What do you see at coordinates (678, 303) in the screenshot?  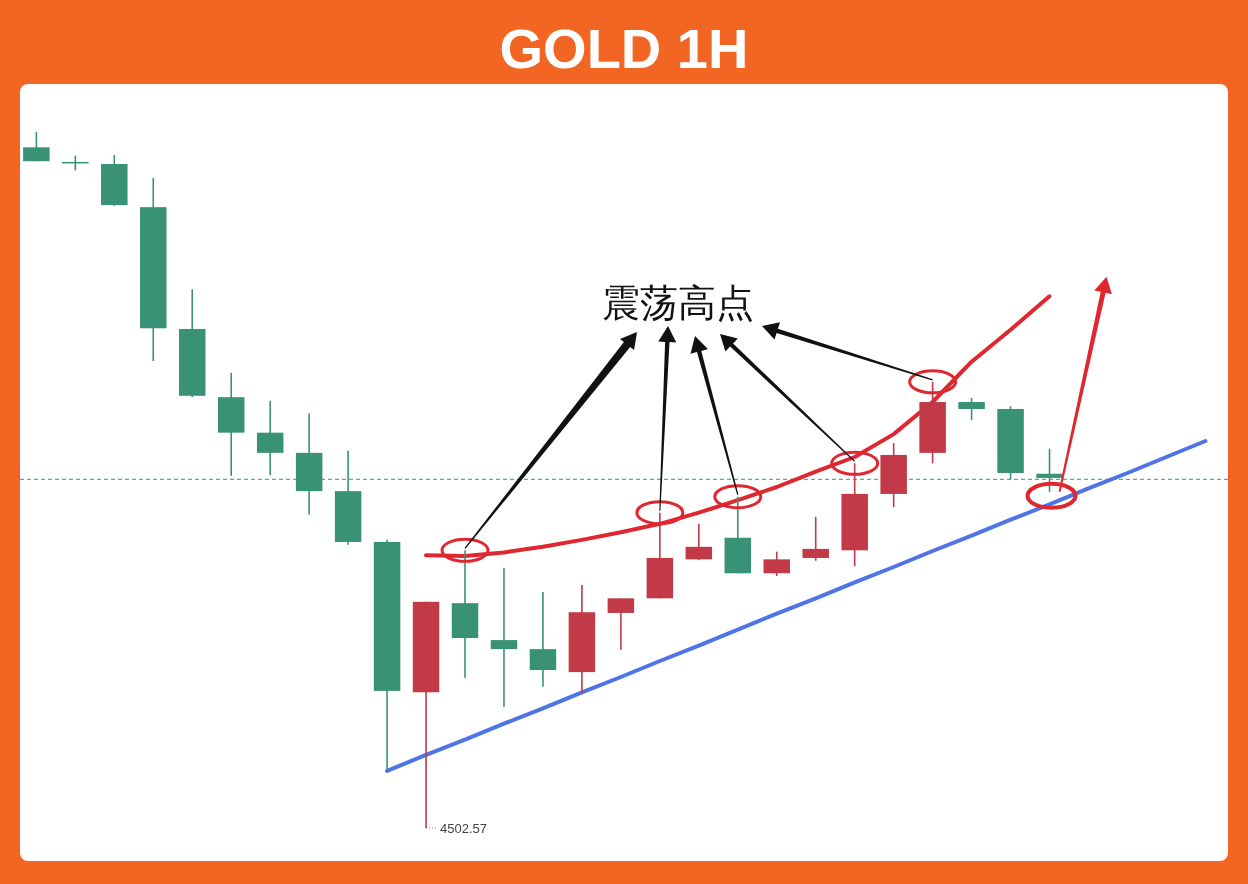 I see `annotation: 震荡高点` at bounding box center [678, 303].